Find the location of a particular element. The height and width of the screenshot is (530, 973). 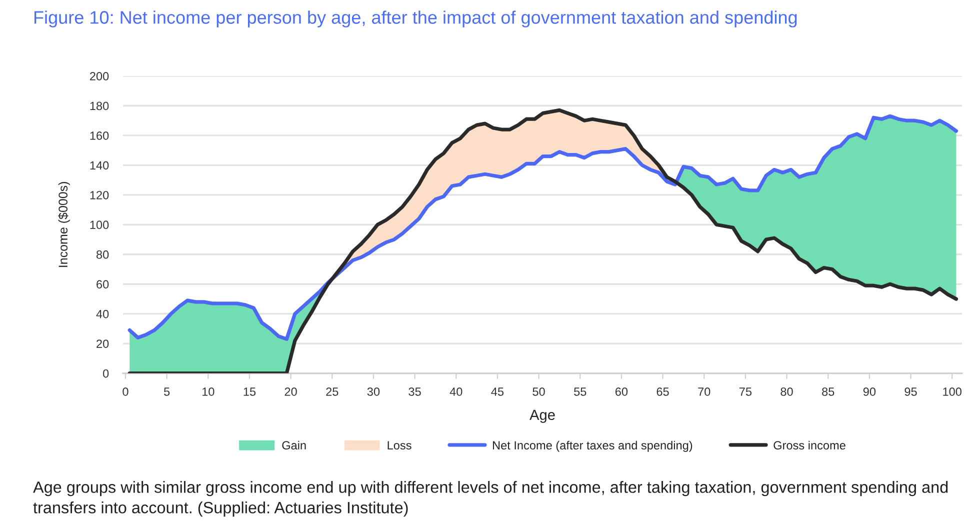

chart-title: Figure 10: Net income per person by age, after the impact of government taxation and spending is located at coordinates (415, 19).